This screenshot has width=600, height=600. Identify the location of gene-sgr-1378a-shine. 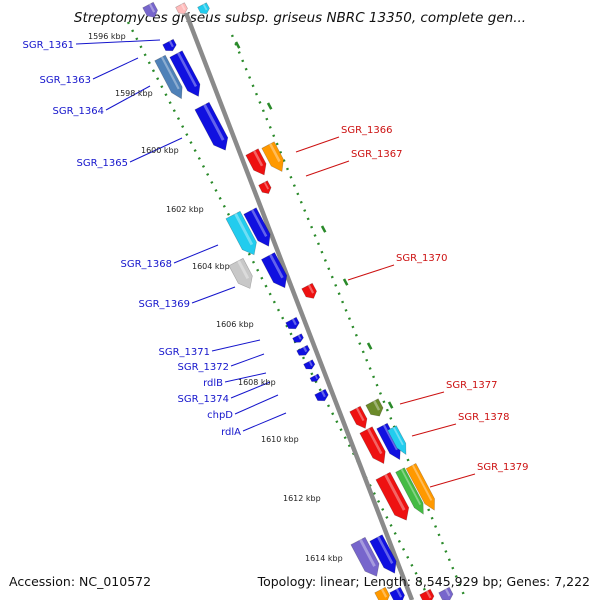
(375, 441).